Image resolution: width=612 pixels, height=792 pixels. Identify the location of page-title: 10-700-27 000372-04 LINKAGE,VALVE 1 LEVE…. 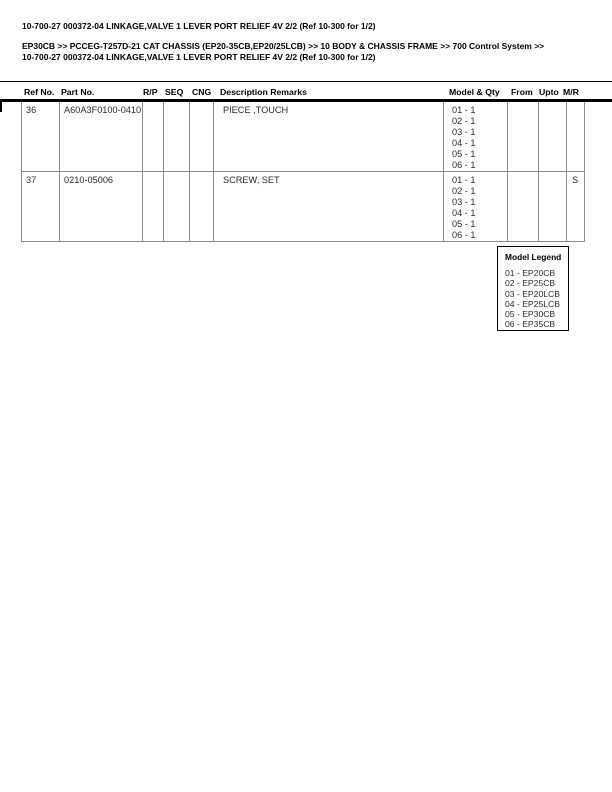
(199, 26).